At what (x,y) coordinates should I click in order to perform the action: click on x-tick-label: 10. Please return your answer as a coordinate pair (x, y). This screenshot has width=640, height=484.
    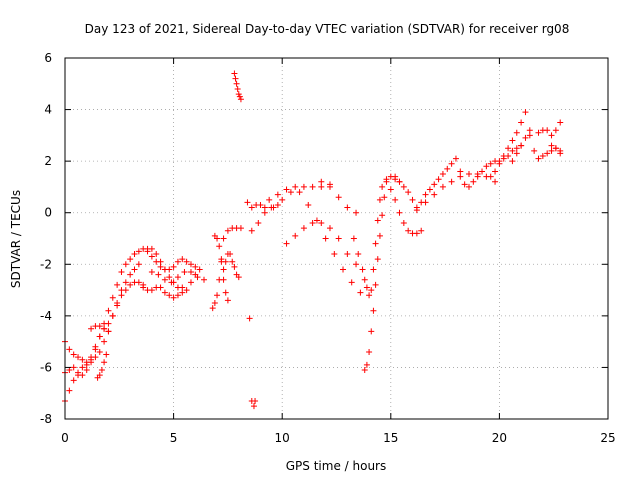
    Looking at the image, I should click on (282, 438).